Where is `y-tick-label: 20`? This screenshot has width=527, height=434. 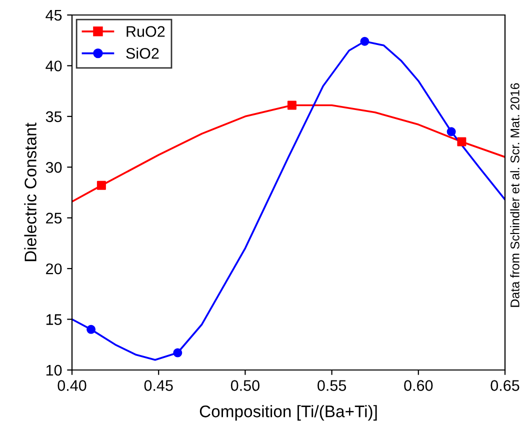
y-tick-label: 20 is located at coordinates (54, 268).